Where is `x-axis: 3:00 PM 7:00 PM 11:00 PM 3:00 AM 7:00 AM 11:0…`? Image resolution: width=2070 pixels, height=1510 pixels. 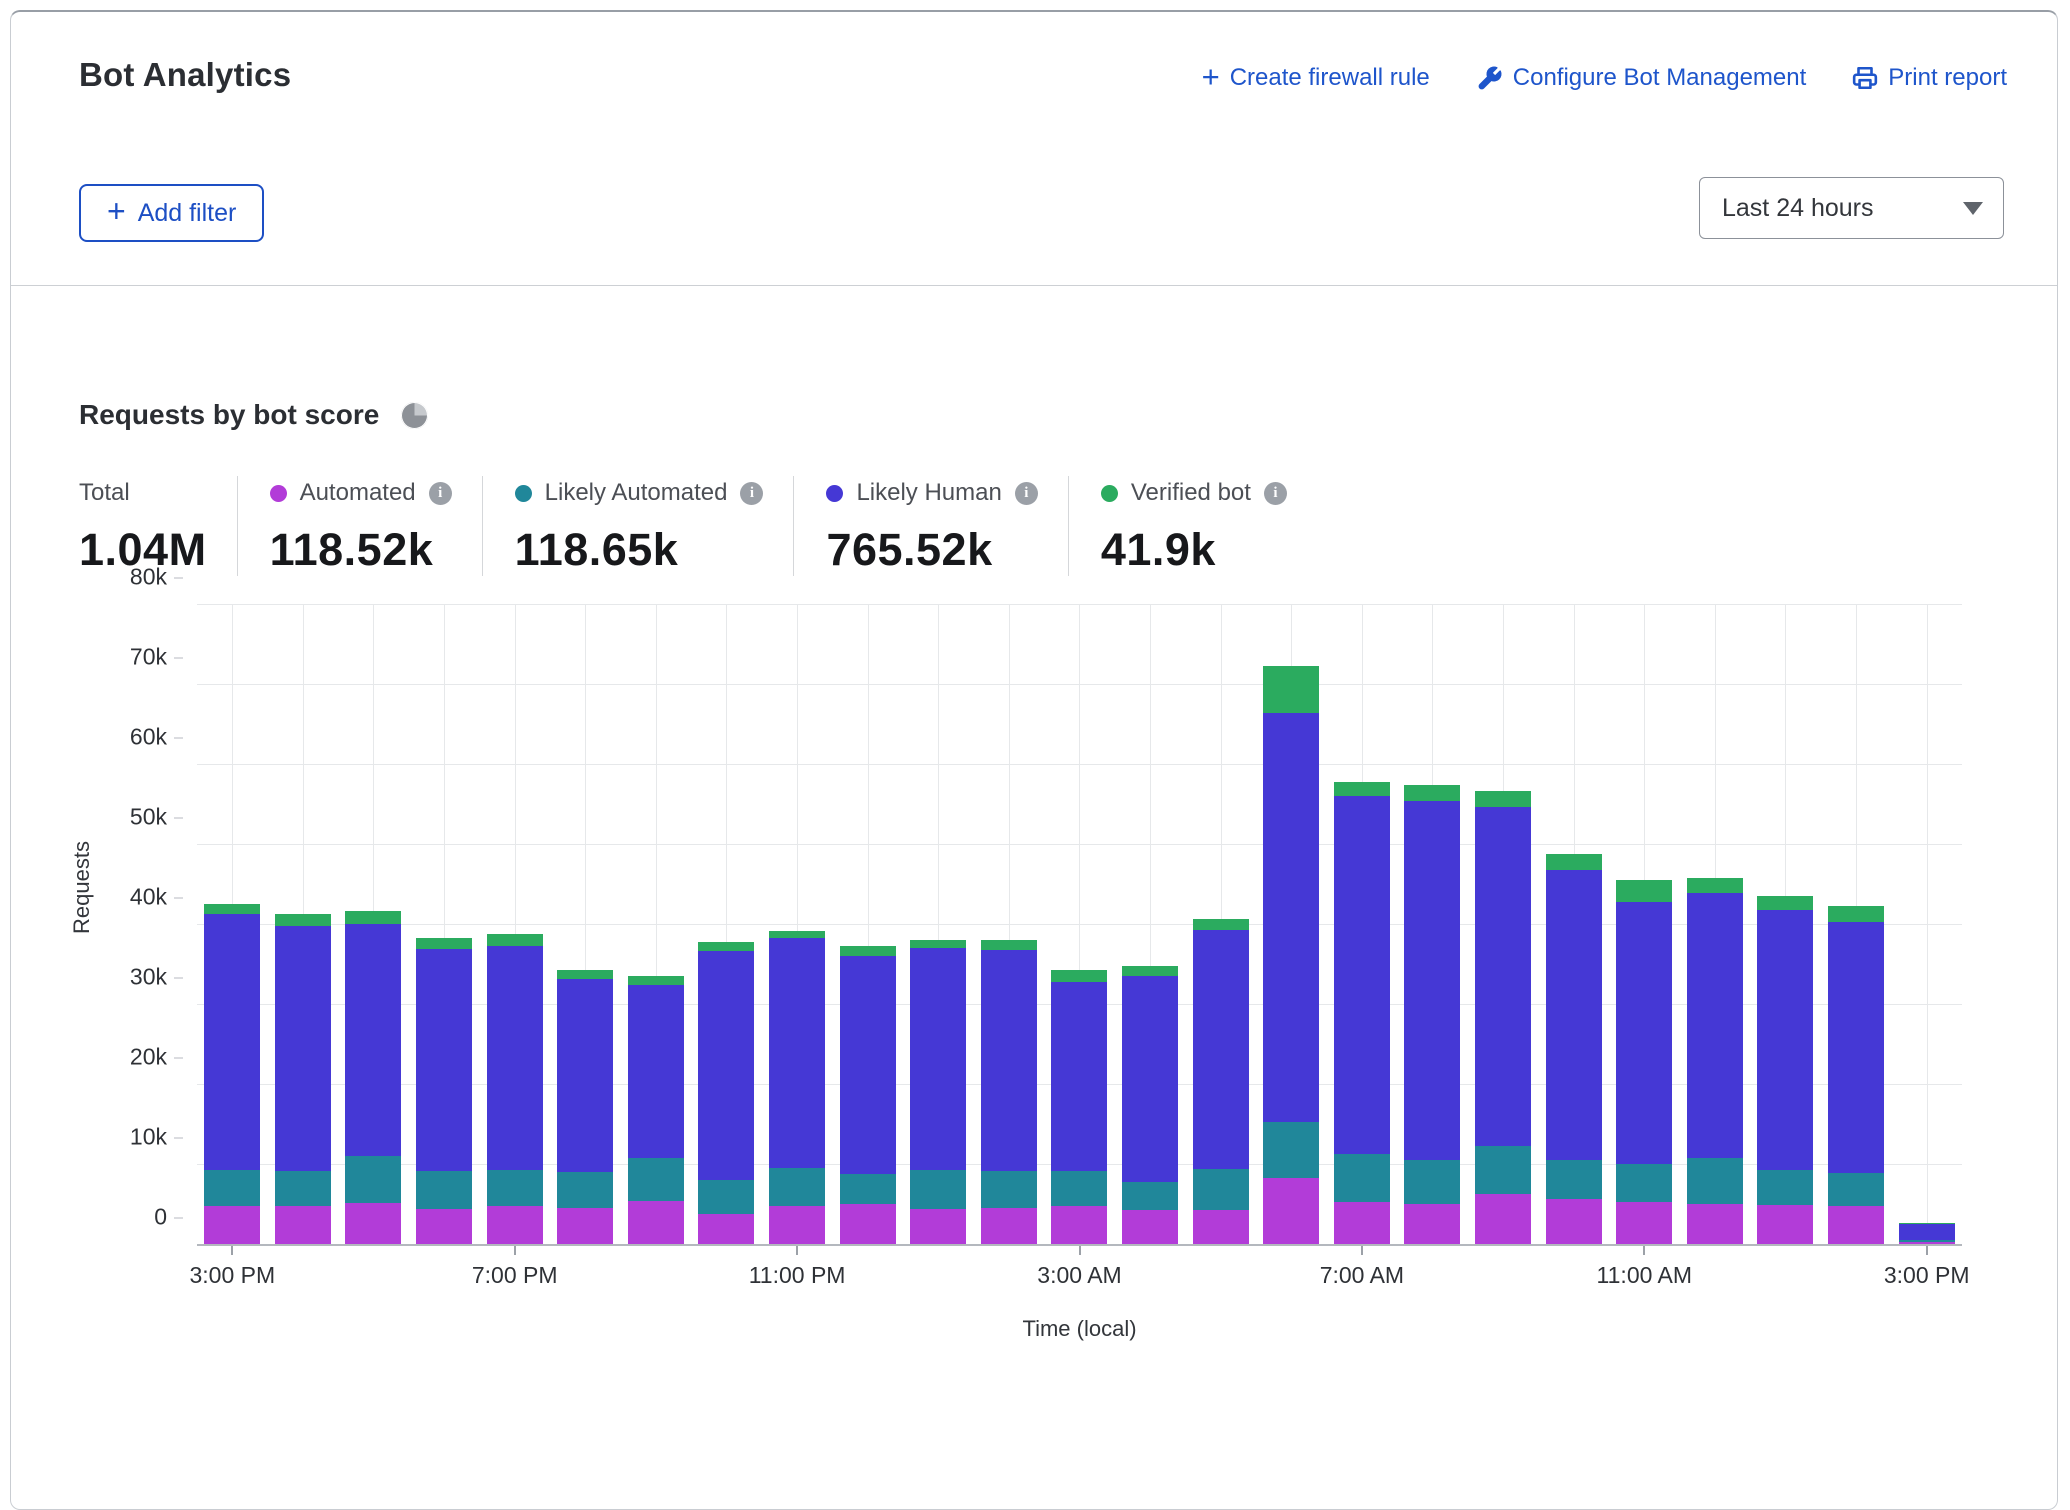
x-axis: 3:00 PM 7:00 PM 11:00 PM 3:00 AM 7:00 AM 11:0… is located at coordinates (1079, 1281).